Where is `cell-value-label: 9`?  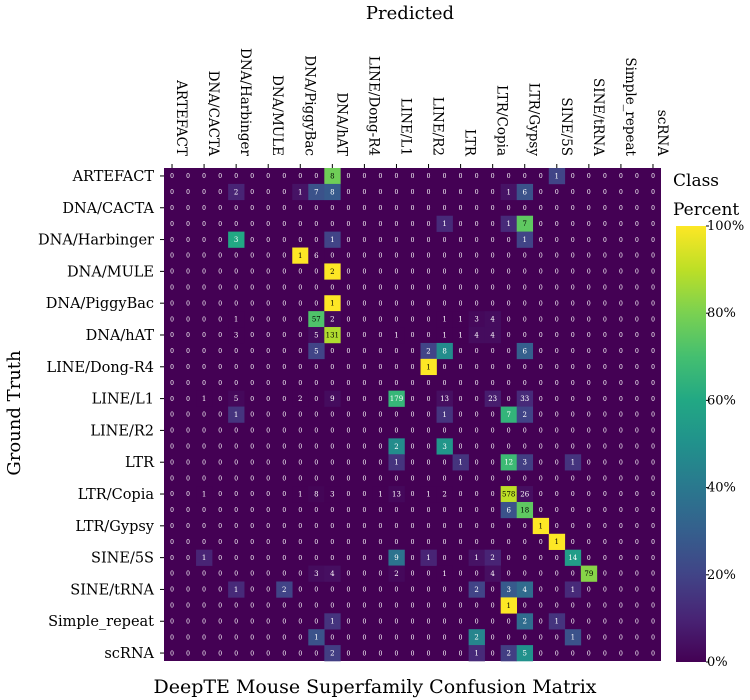 cell-value-label: 9 is located at coordinates (396, 558).